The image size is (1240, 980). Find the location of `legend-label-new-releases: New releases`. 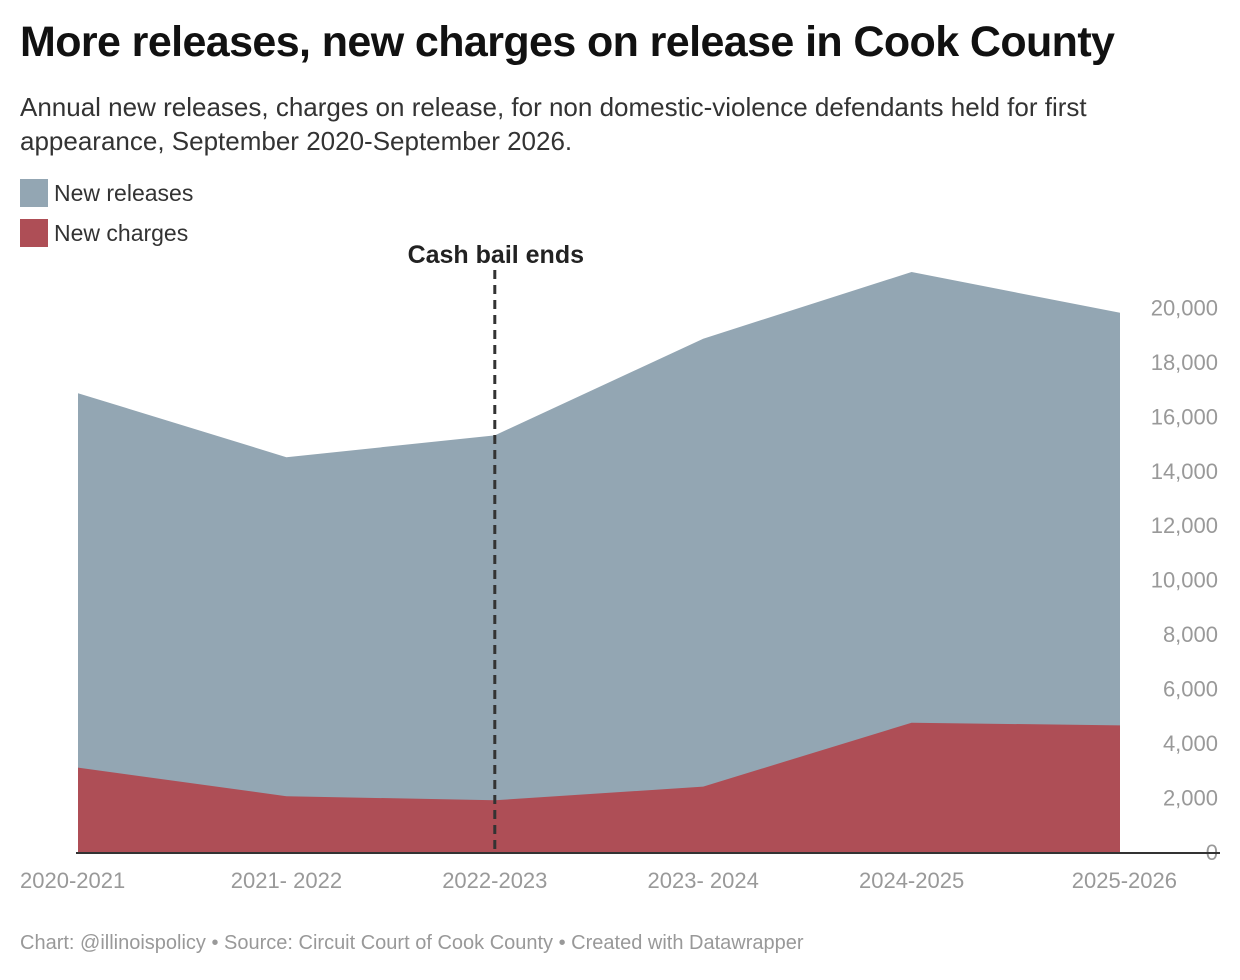

legend-label-new-releases: New releases is located at coordinates (124, 192).